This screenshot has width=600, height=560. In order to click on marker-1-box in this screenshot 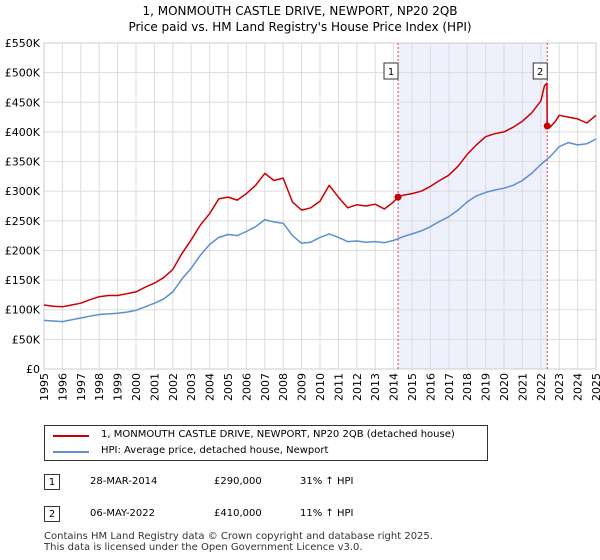, I will do `click(391, 71)`.